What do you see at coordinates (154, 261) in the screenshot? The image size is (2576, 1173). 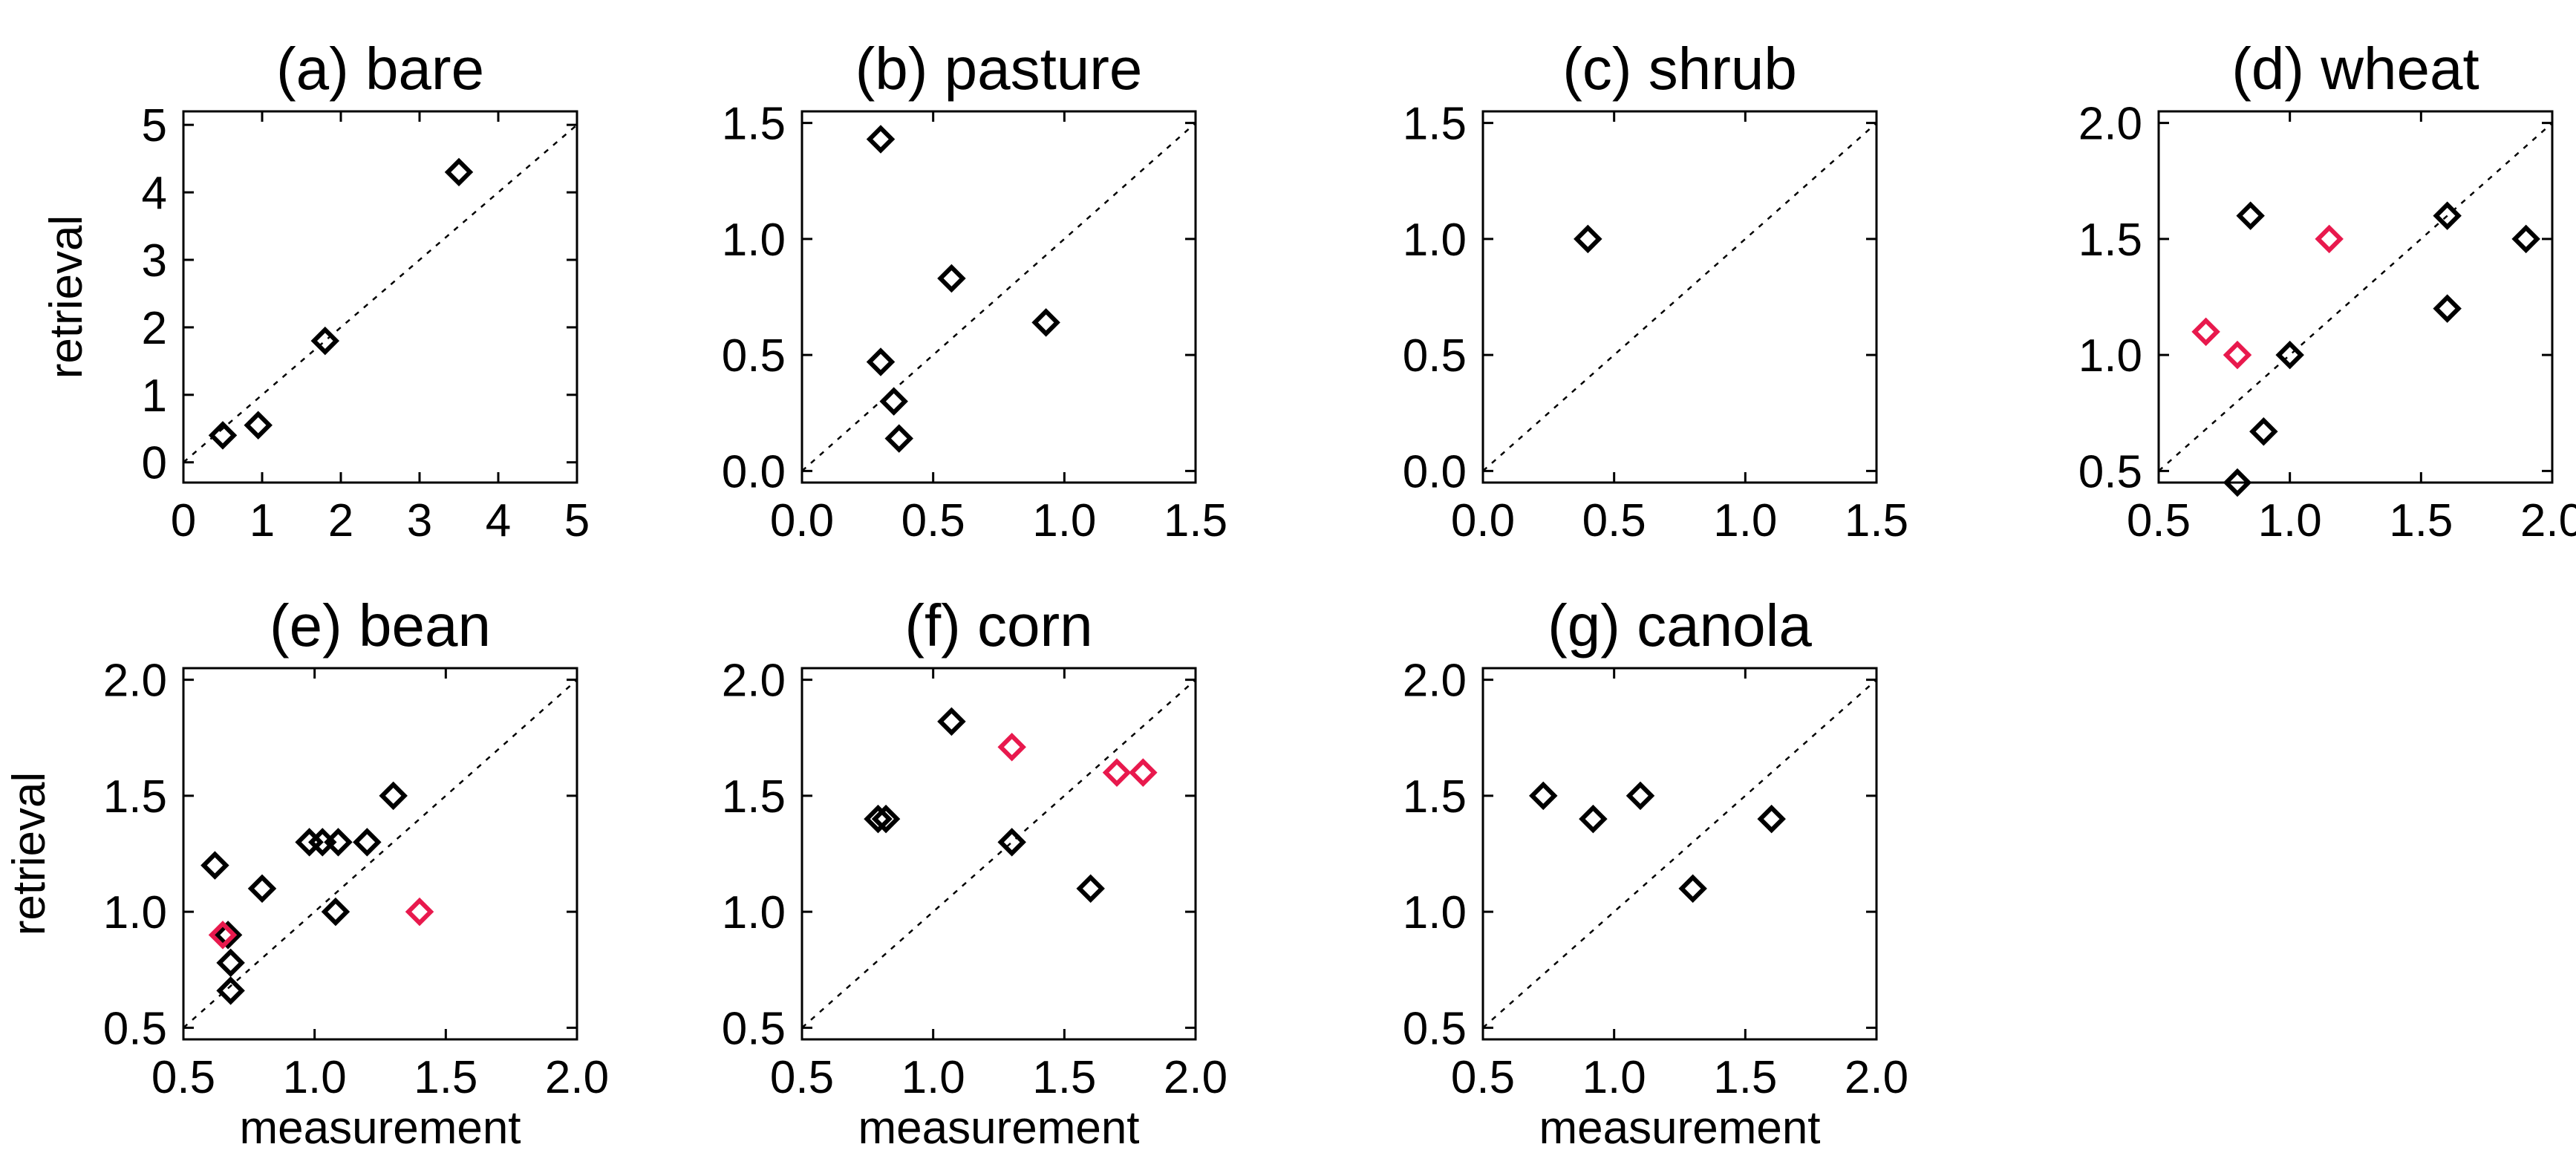 I see `y-tick-label: 3` at bounding box center [154, 261].